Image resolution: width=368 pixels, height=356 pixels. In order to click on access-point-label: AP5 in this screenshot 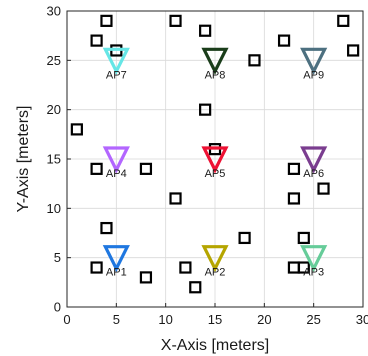, I will do `click(215, 174)`.